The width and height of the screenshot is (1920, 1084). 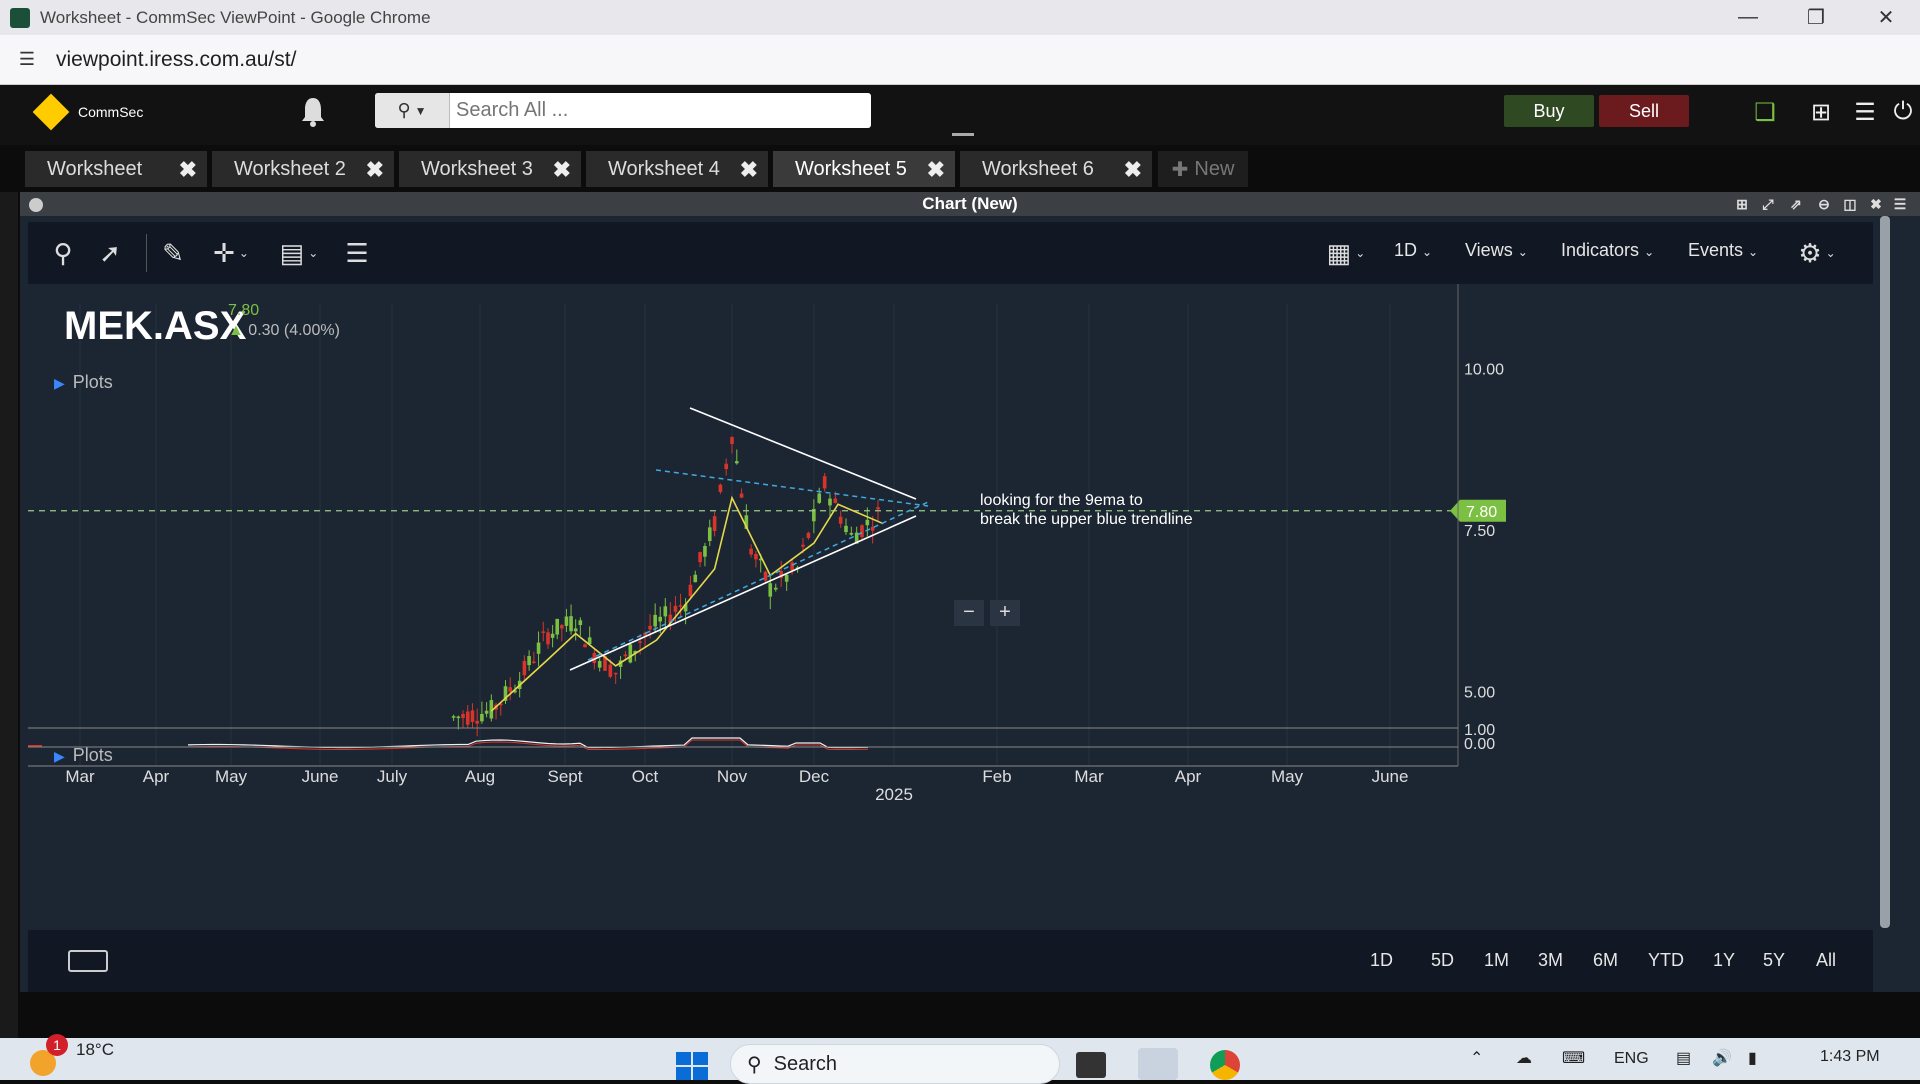 I want to click on data-table-icon: ☰, so click(x=357, y=252).